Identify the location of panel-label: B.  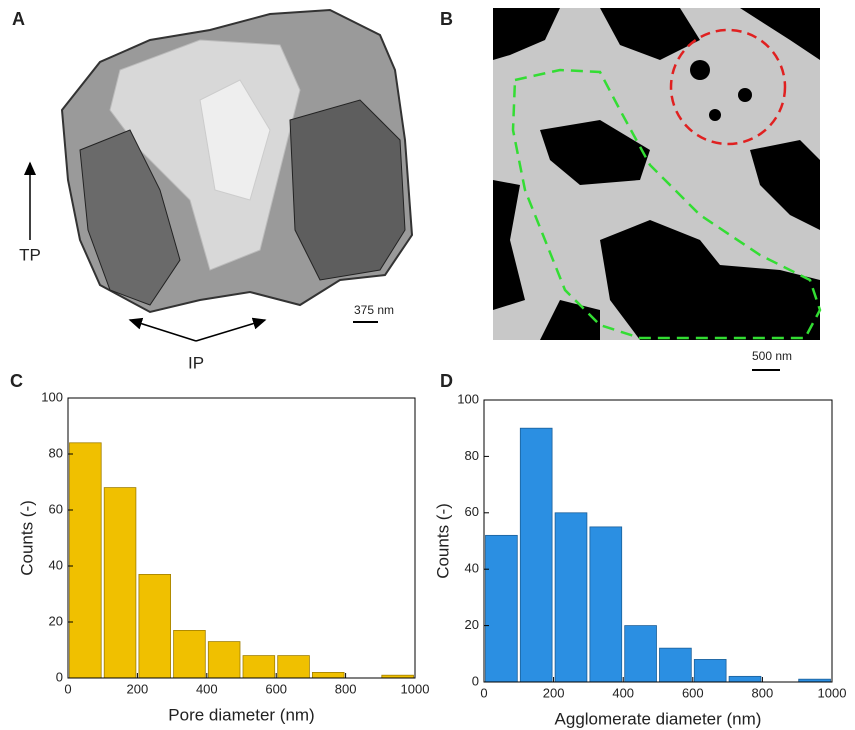
(446, 19).